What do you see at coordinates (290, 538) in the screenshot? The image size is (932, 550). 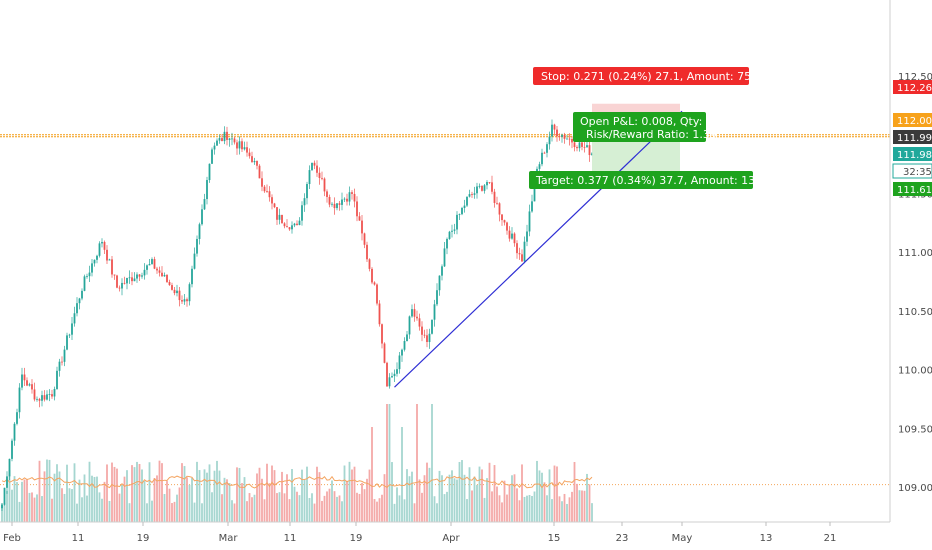 I see `x-tick-label: 11` at bounding box center [290, 538].